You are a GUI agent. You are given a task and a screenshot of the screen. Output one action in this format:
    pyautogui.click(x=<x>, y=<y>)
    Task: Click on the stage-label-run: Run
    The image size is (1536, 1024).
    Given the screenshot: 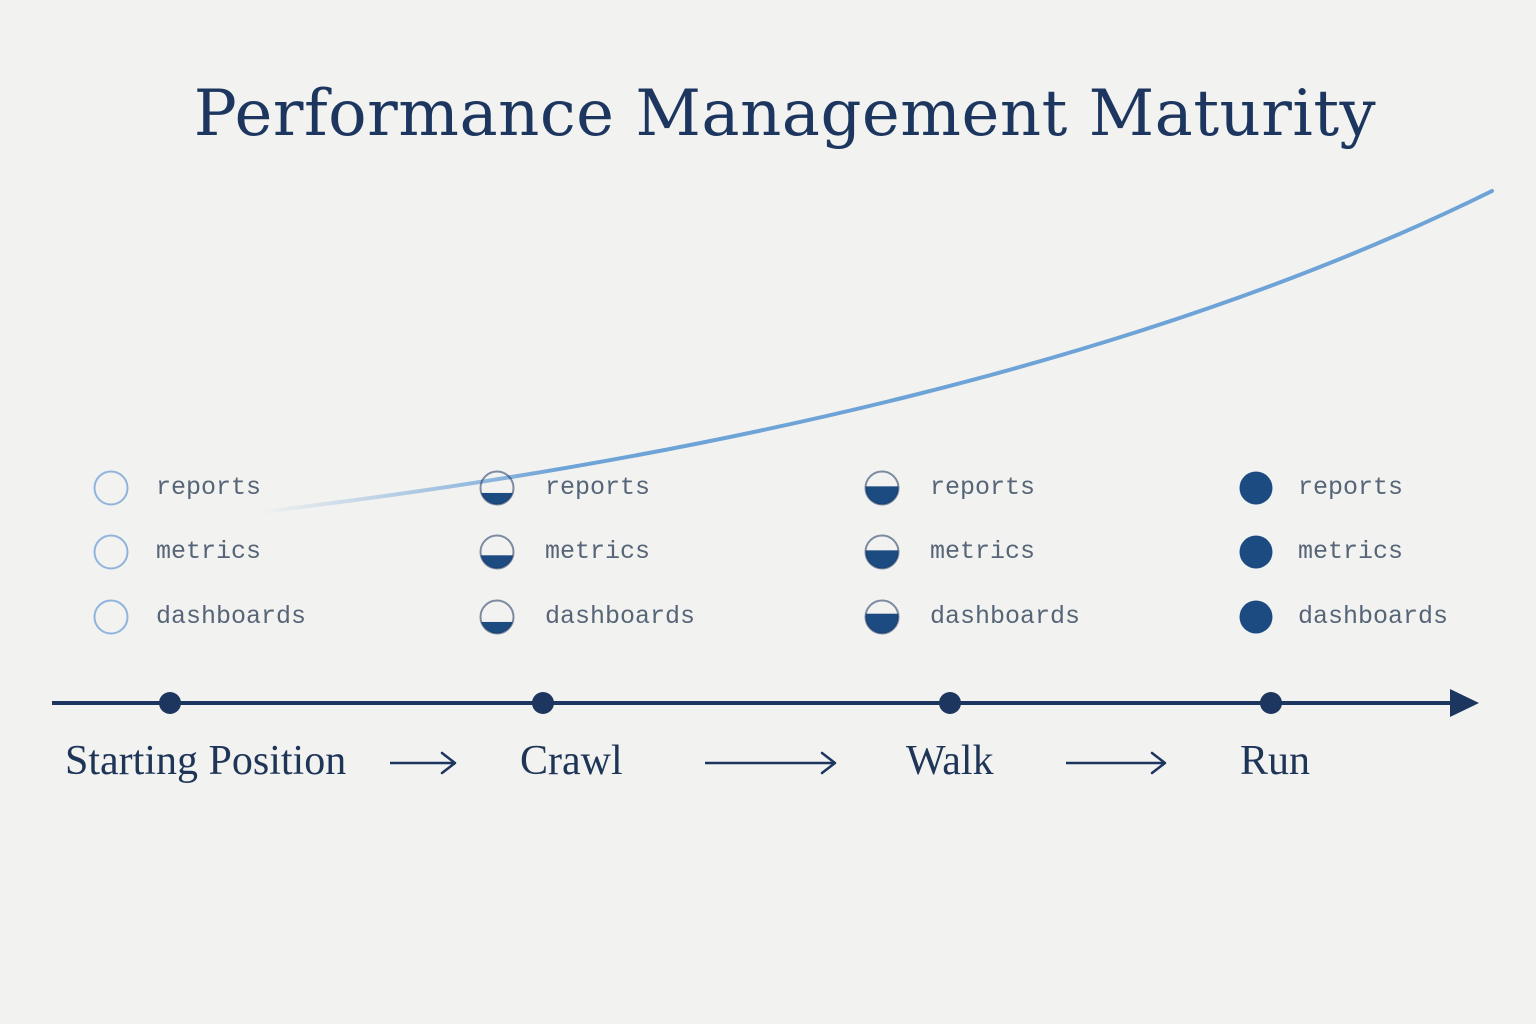 What is the action you would take?
    pyautogui.click(x=1275, y=761)
    